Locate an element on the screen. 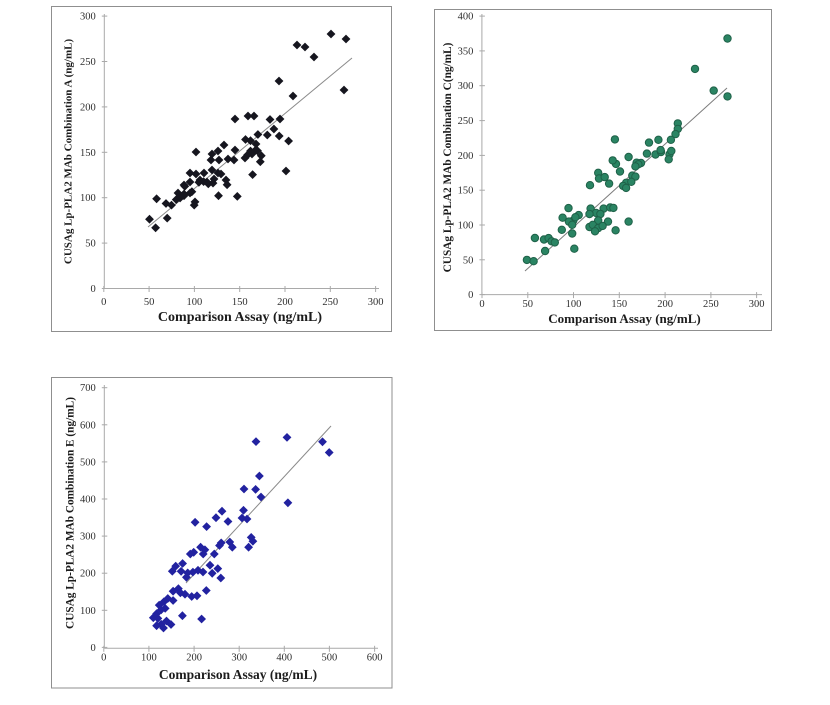 This screenshot has height=705, width=830. svg-text:CUSAg Lp-PLA2 MAb Combination: CUSAg Lp-PLA2 MAb Combination A (ng/mL) is located at coordinates (69, 152).